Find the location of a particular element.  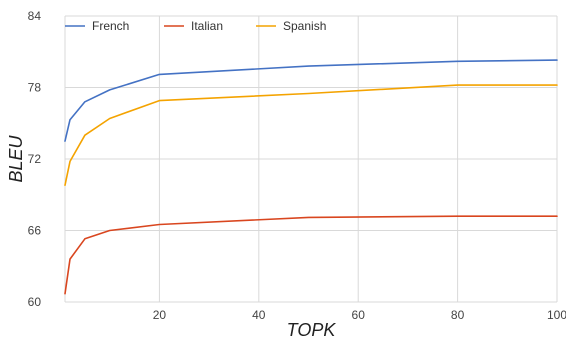

y-tick-label: 66 is located at coordinates (35, 231).